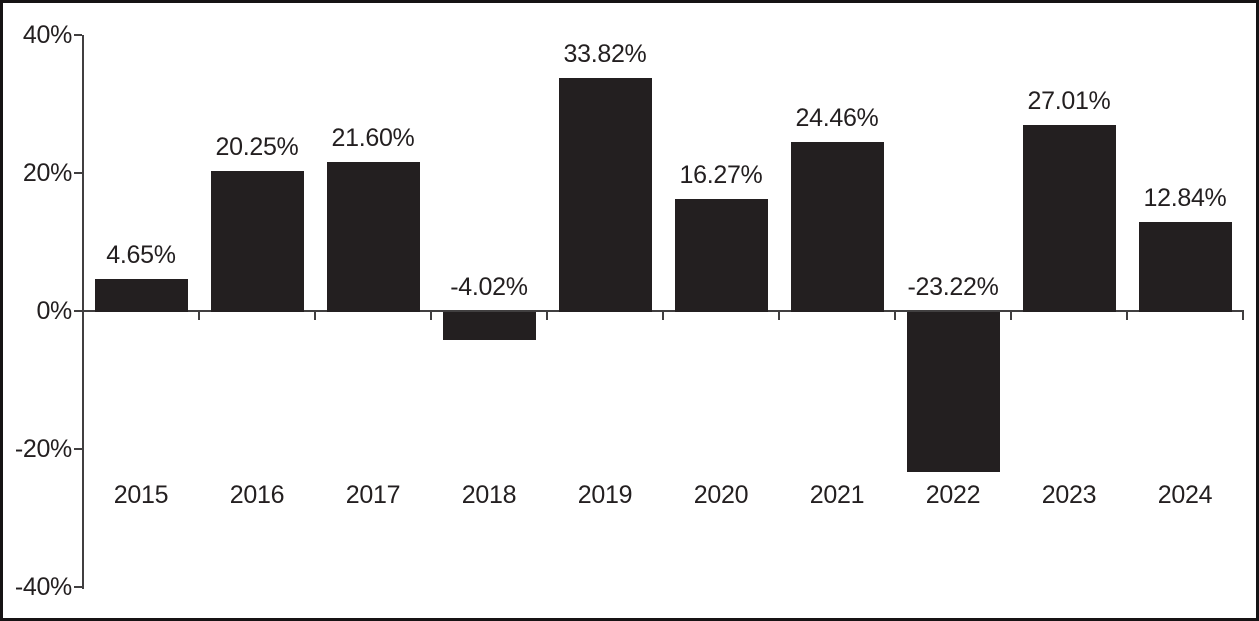 The width and height of the screenshot is (1259, 621). Describe the element at coordinates (837, 118) in the screenshot. I see `bar-value-label: 24.46%` at that location.